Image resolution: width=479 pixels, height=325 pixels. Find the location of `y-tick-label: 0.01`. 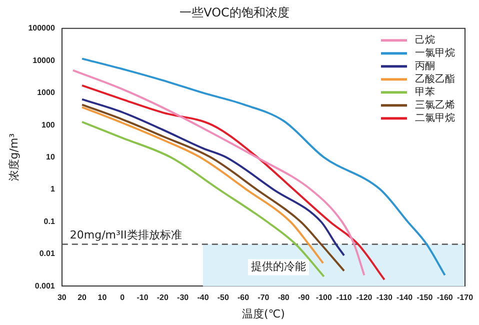

y-tick-label: 0.01 is located at coordinates (47, 253).